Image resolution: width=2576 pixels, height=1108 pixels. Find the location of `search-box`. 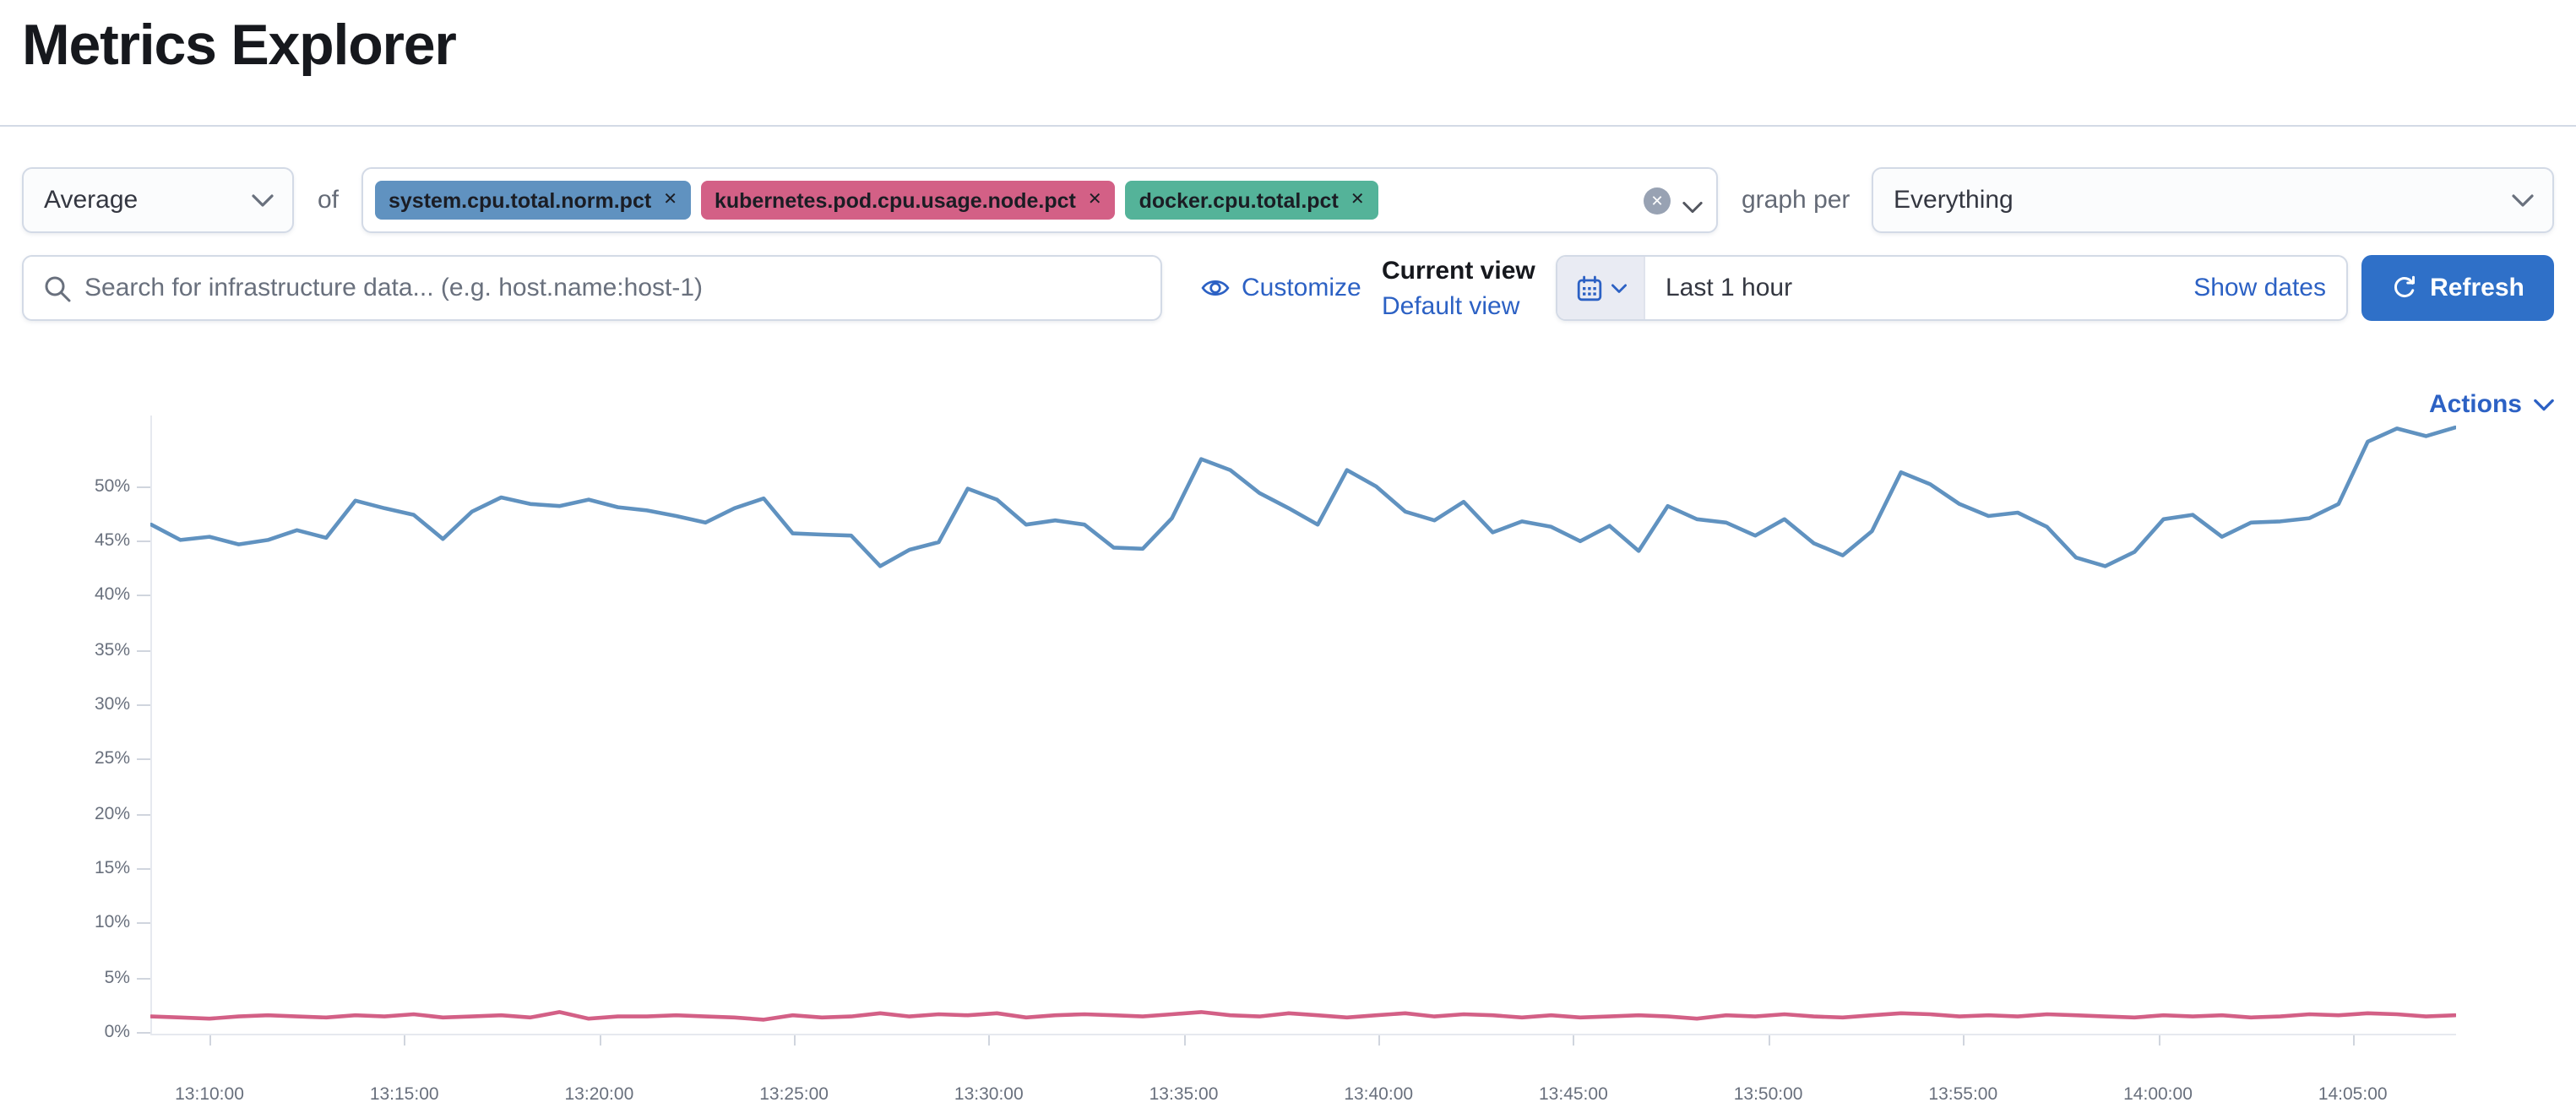

search-box is located at coordinates (592, 288).